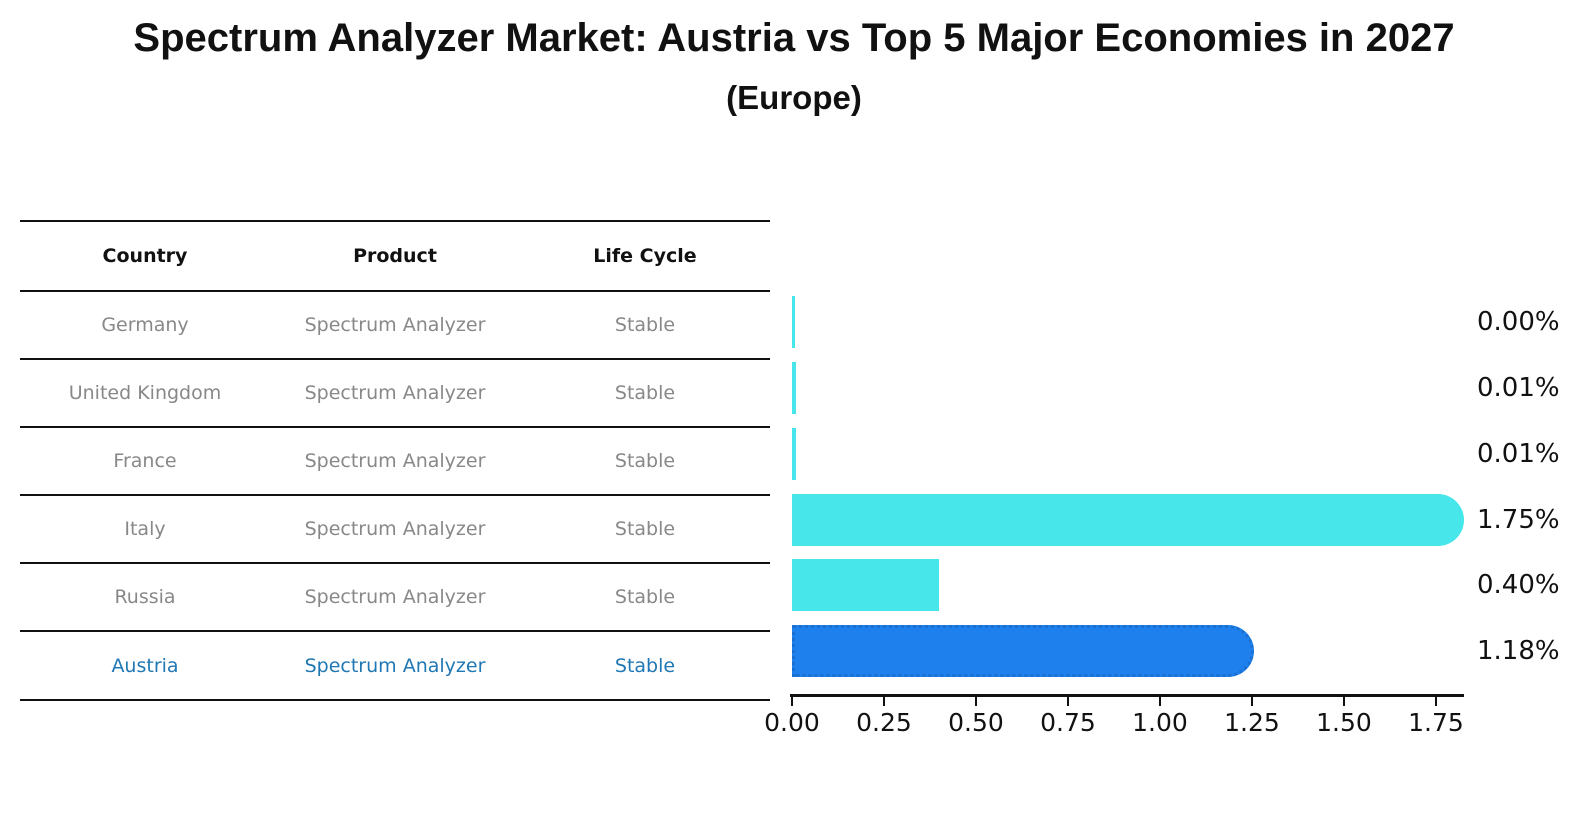  I want to click on x-tick-0: 0.00, so click(792, 717).